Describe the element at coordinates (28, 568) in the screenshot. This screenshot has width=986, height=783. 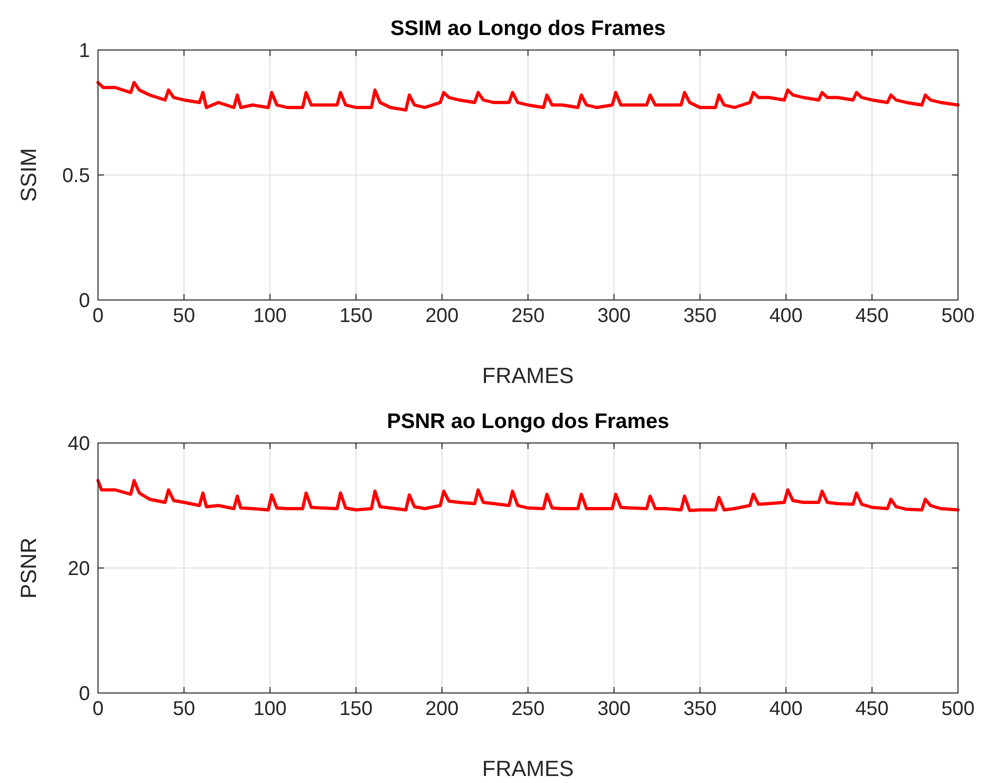
I see `y-axis-title: PSNR` at that location.